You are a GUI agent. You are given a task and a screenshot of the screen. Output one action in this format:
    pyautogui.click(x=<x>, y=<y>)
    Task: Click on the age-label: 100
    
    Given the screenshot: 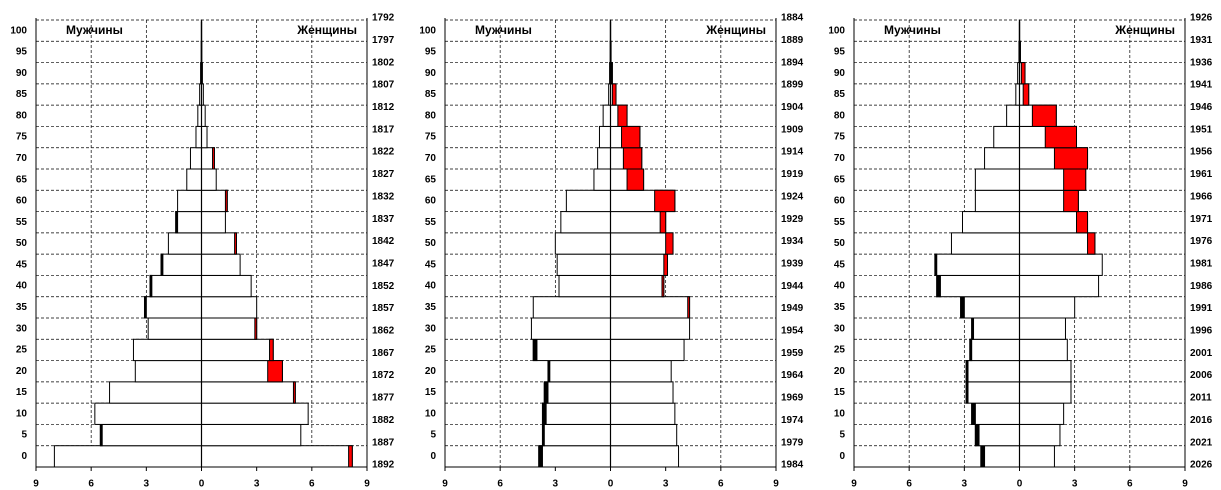 What is the action you would take?
    pyautogui.click(x=836, y=30)
    